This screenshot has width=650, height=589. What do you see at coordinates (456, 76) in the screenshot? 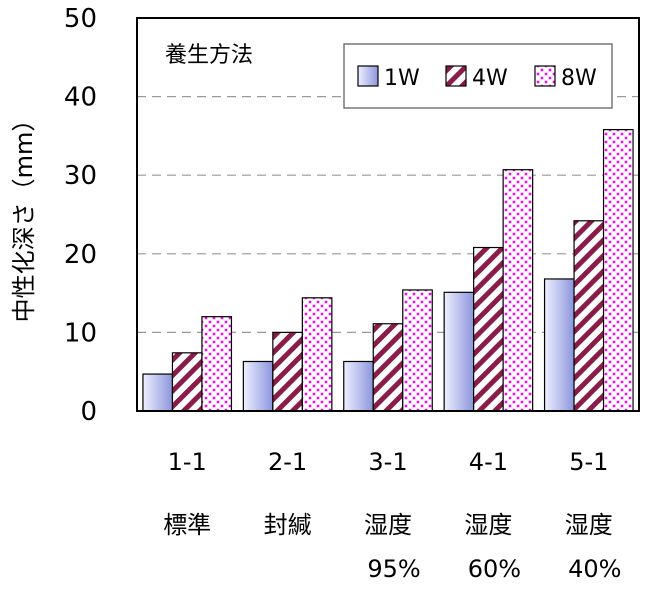
I see `legend-swatch-4w` at bounding box center [456, 76].